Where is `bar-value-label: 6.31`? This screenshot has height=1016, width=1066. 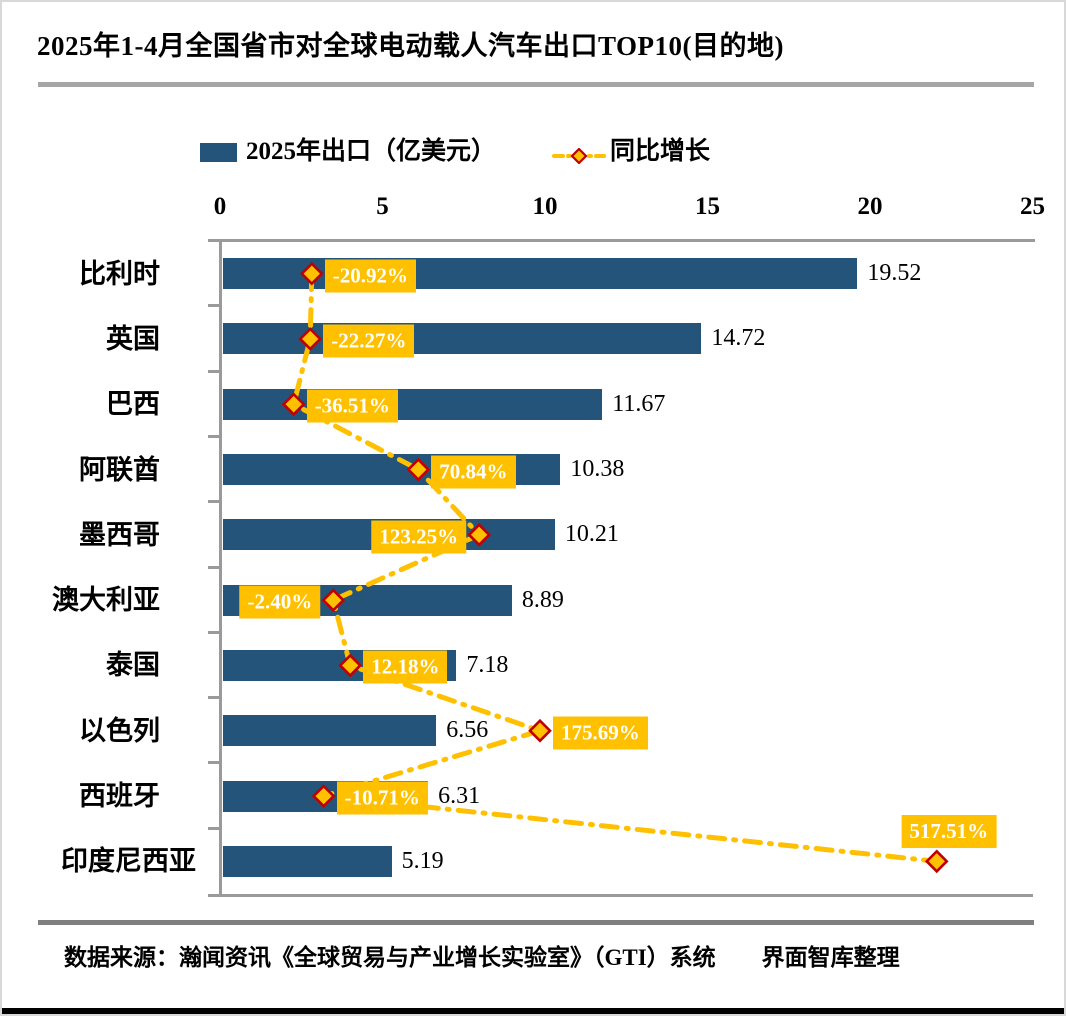 bar-value-label: 6.31 is located at coordinates (459, 795).